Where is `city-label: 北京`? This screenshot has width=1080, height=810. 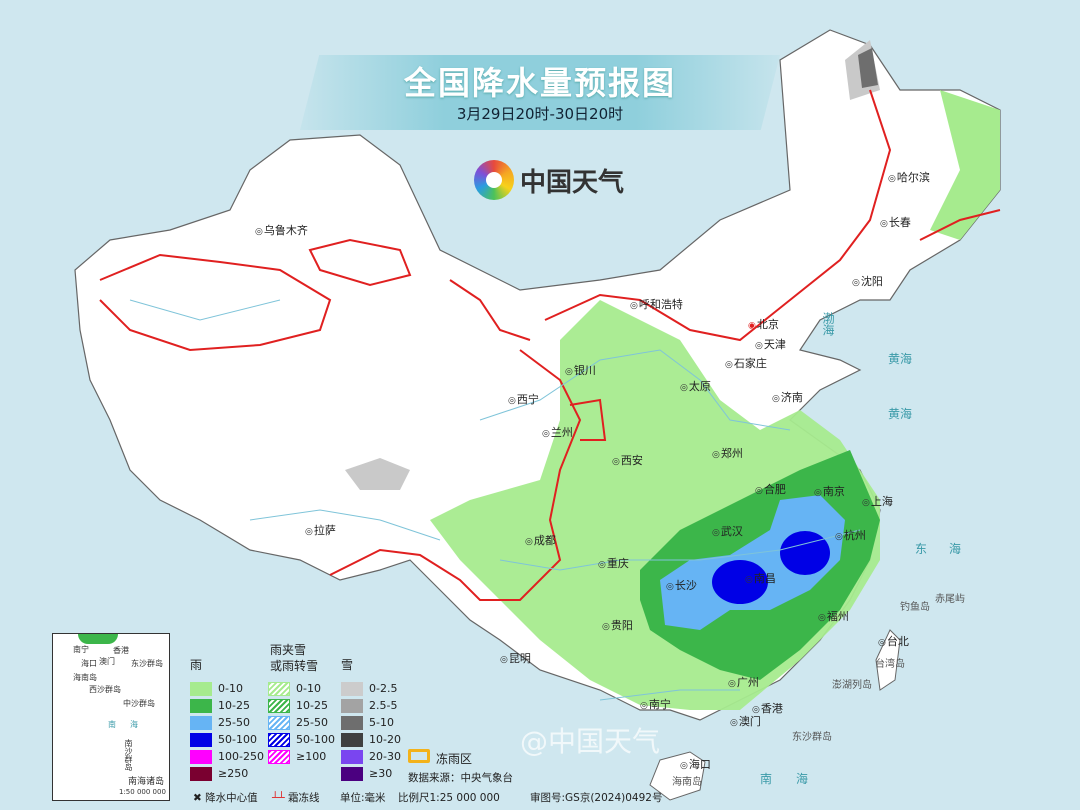
city-label: 北京 is located at coordinates (763, 324).